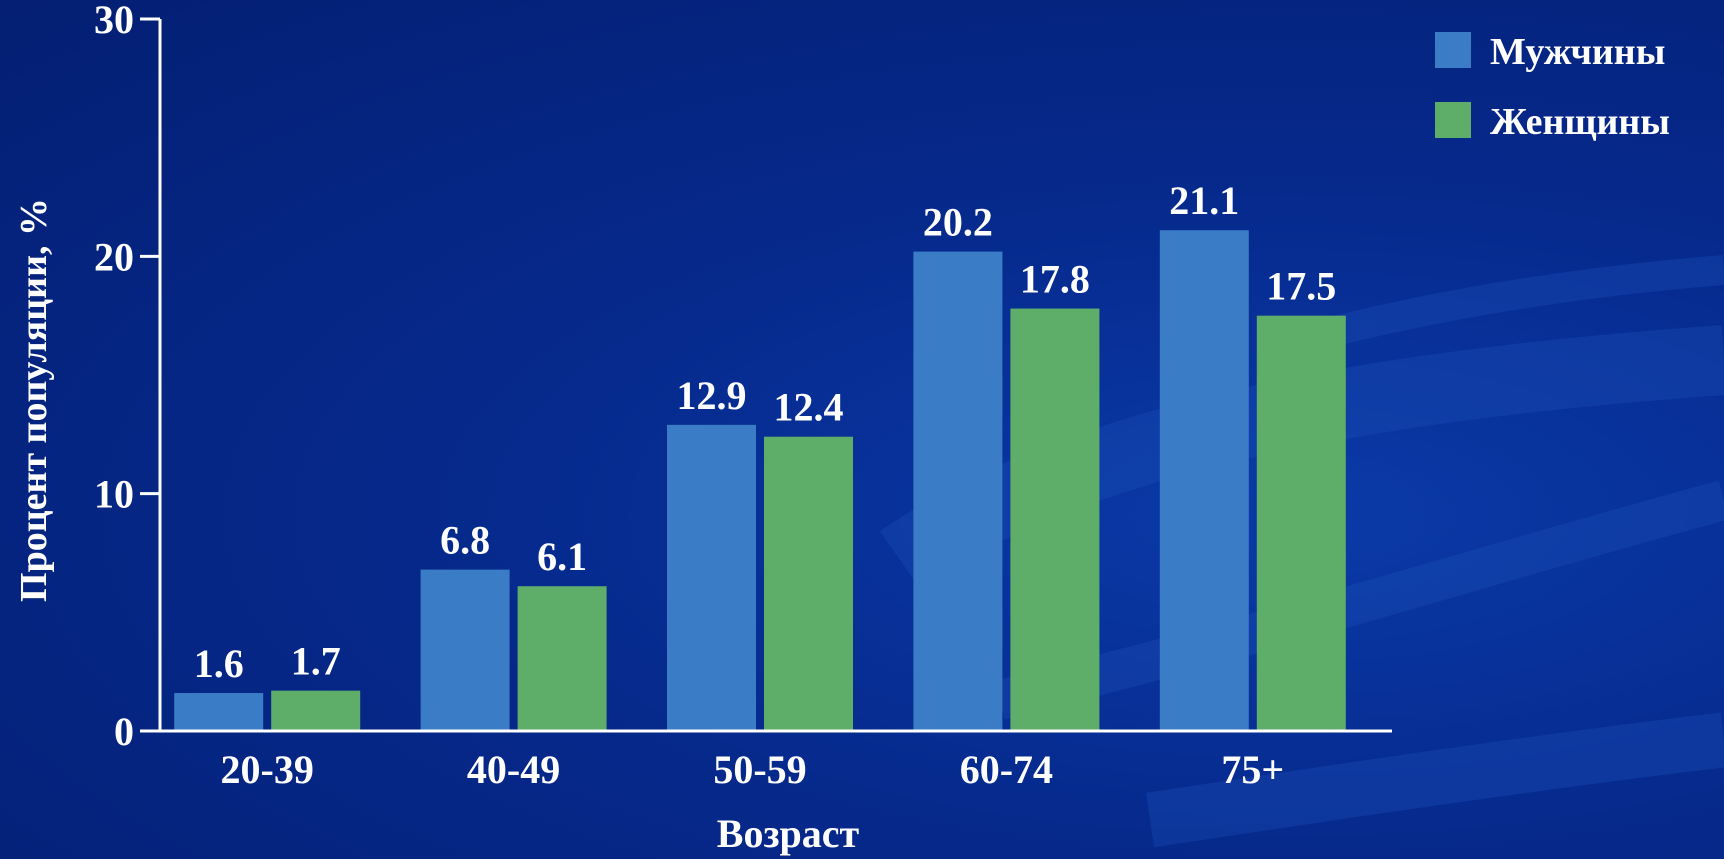  Describe the element at coordinates (1580, 122) in the screenshot. I see `legend-label-women: Женщины` at that location.